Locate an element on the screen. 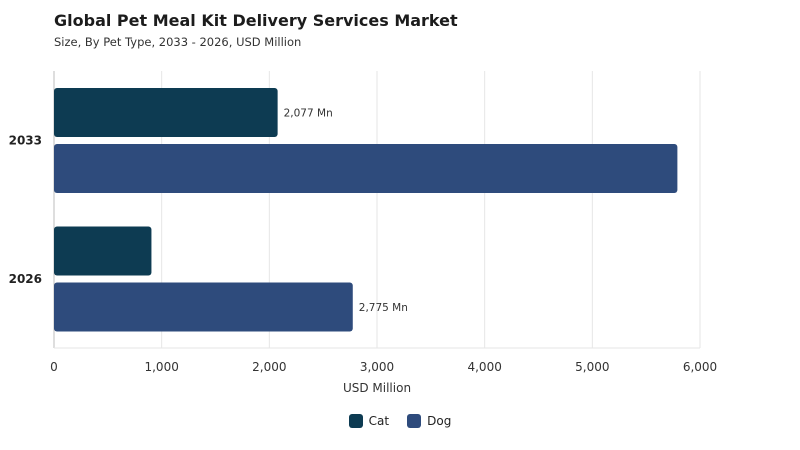  legend-label-cat: Cat is located at coordinates (379, 421).